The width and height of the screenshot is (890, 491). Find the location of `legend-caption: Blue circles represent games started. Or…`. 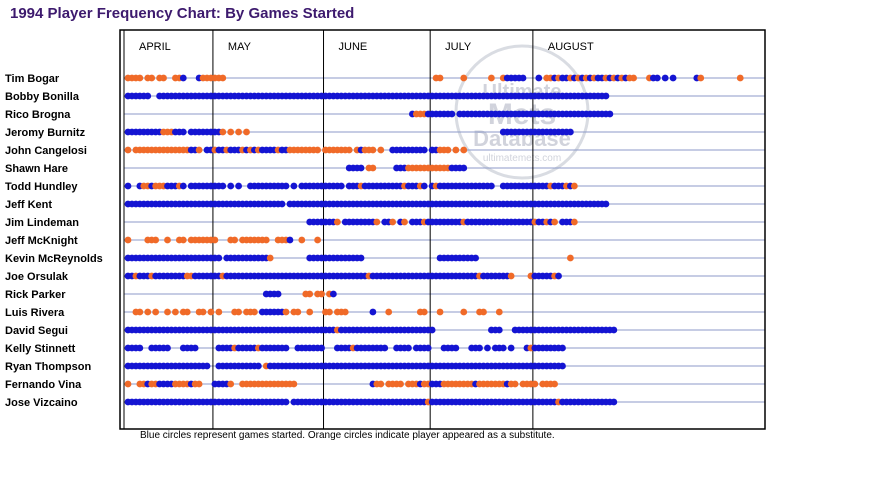

legend-caption: Blue circles represent games started. Or… is located at coordinates (347, 435).